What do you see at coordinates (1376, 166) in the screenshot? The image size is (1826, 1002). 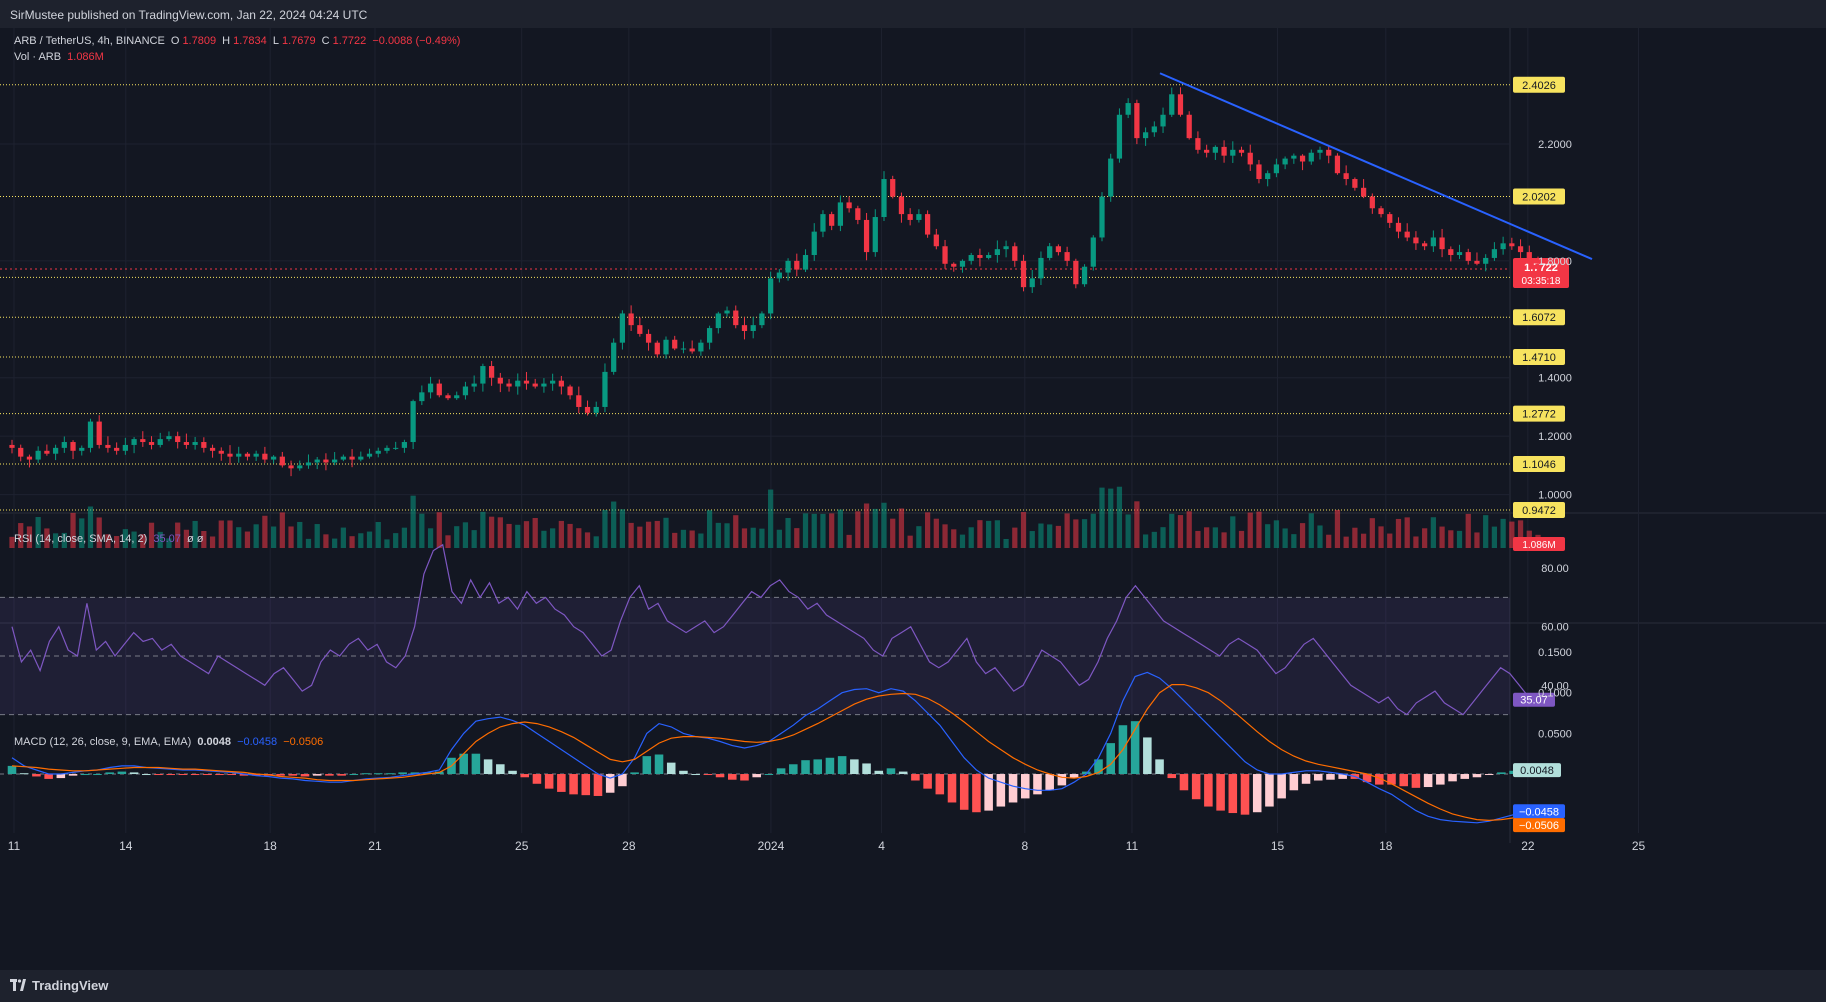 I see `trendline` at bounding box center [1376, 166].